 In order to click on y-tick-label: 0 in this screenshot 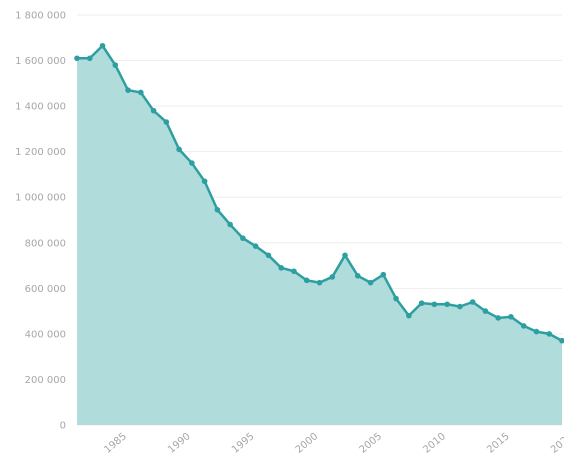, I will do `click(63, 426)`.